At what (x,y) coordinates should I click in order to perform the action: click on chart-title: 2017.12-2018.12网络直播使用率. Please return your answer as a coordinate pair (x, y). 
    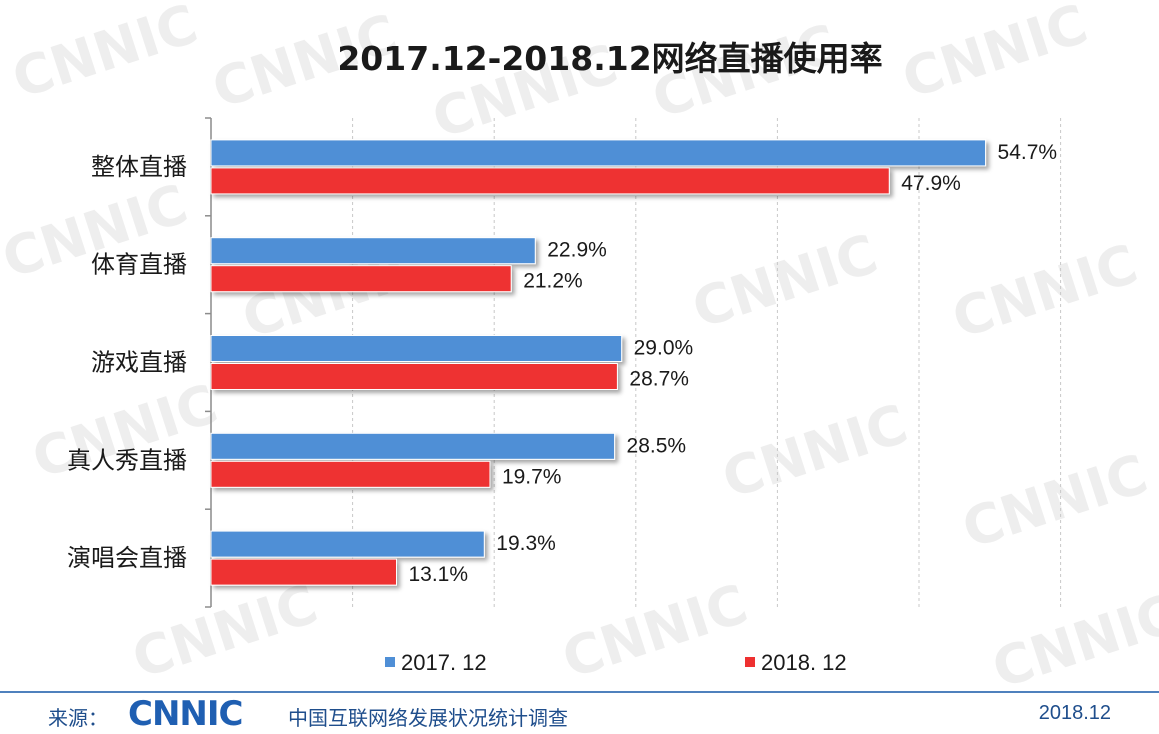
    Looking at the image, I should click on (609, 58).